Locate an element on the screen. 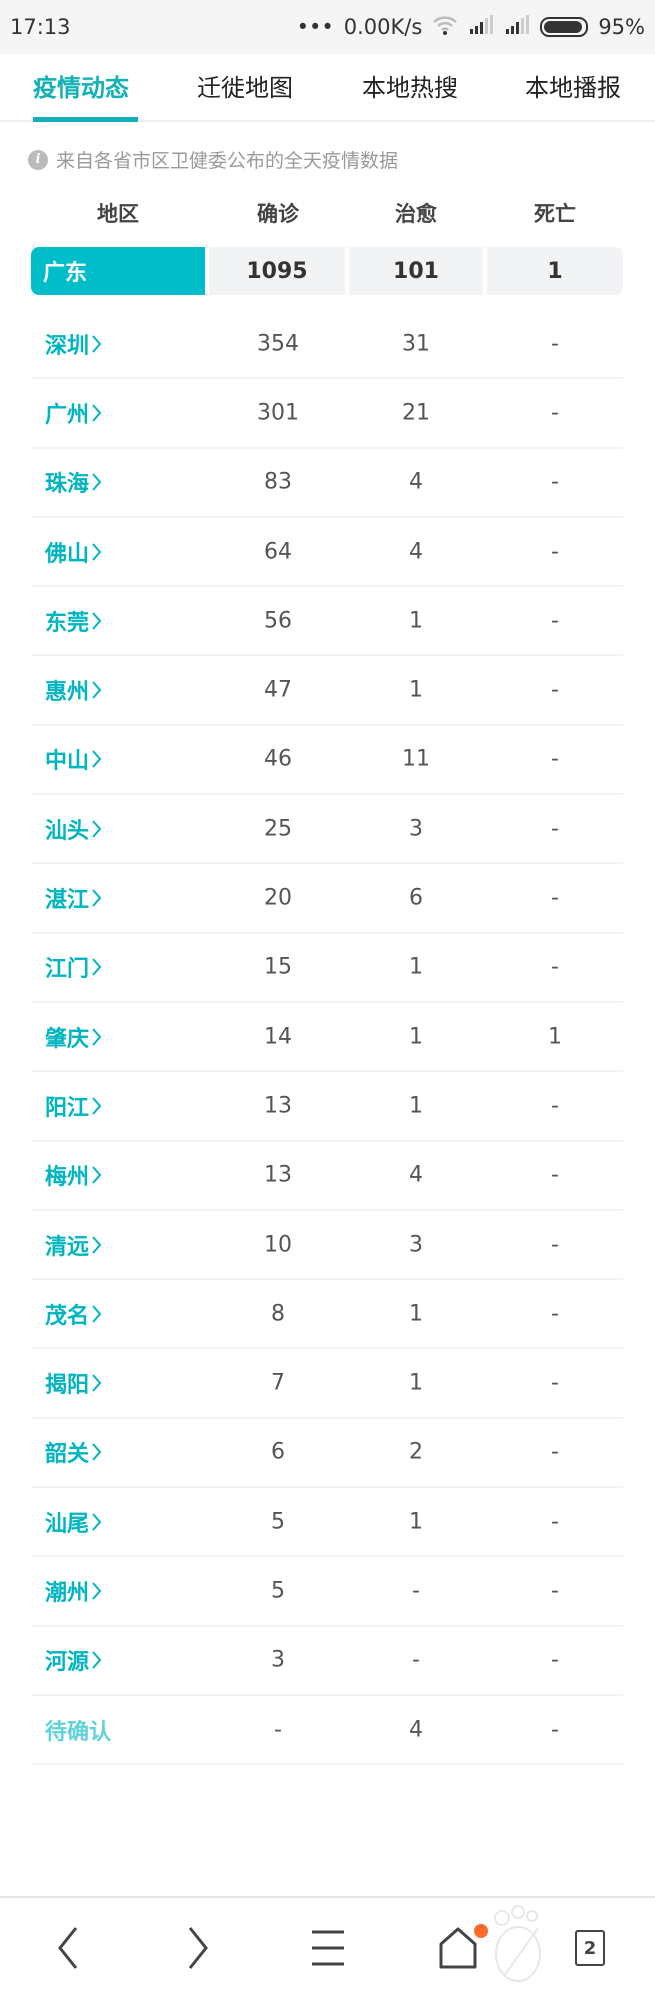 The width and height of the screenshot is (655, 2000). confirmed-count: 301 is located at coordinates (278, 413).